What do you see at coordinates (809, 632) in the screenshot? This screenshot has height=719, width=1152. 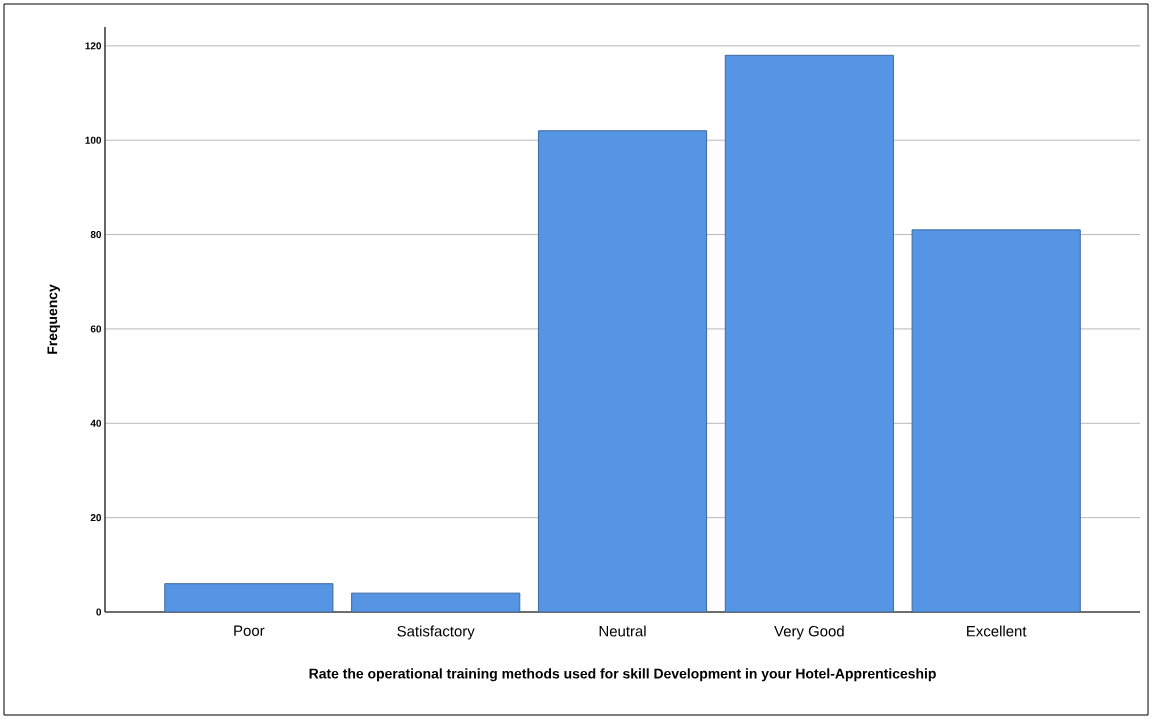 I see `x-tick-label: Very Good` at bounding box center [809, 632].